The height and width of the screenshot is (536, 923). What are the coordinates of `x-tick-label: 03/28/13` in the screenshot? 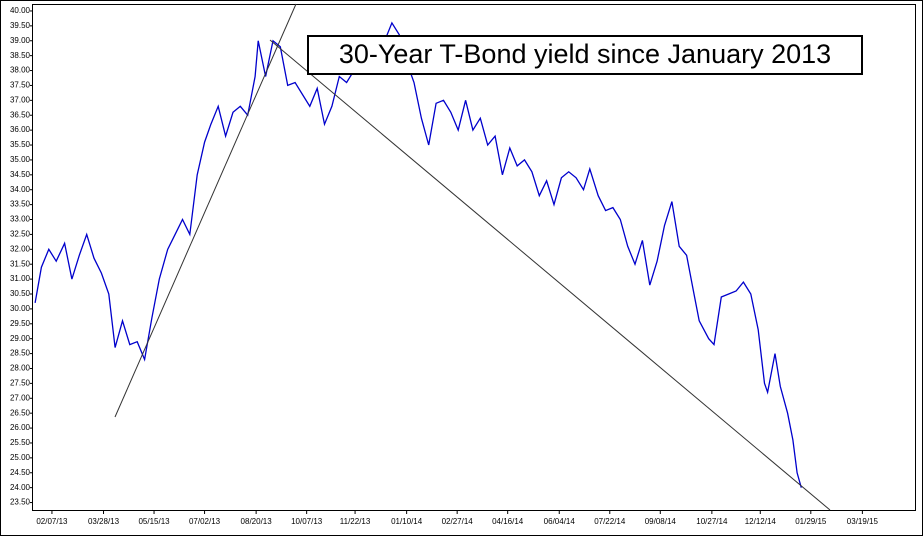 It's located at (104, 521).